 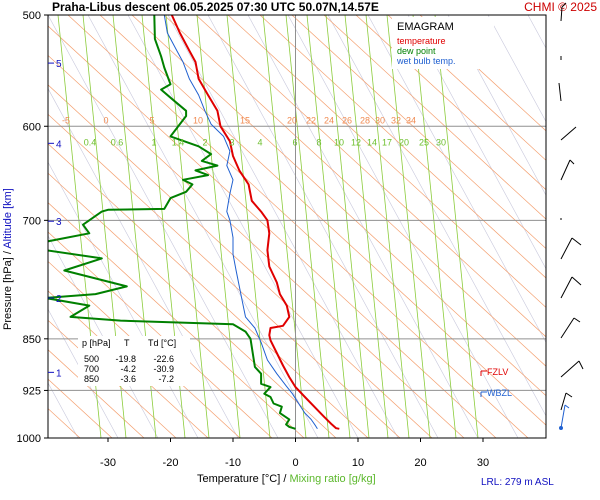 What do you see at coordinates (571, 216) in the screenshot?
I see `wind-barbs` at bounding box center [571, 216].